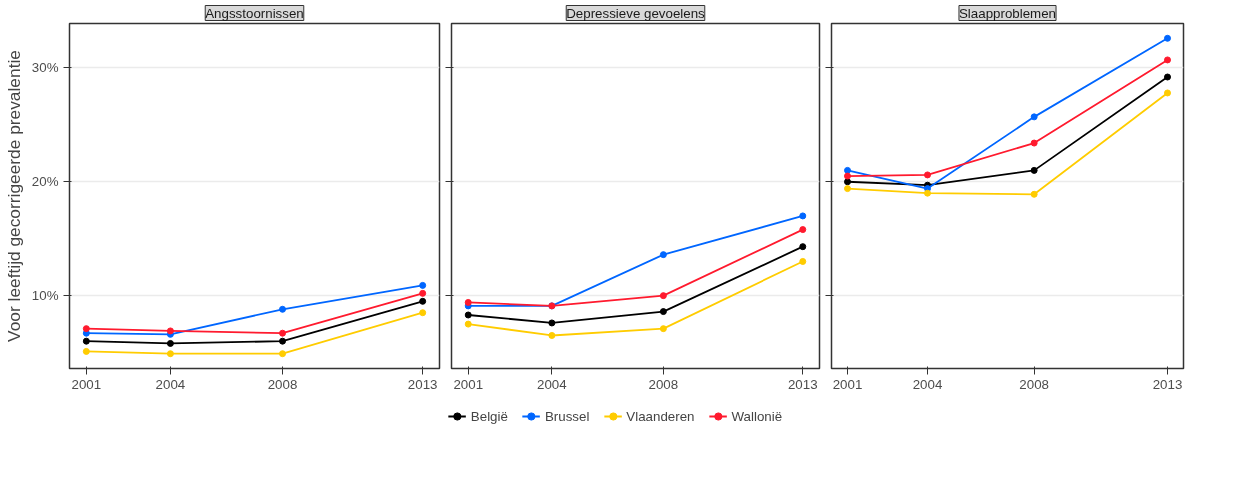 This screenshot has width=1235, height=498. What do you see at coordinates (45, 182) in the screenshot?
I see `y-tick-label: 20%` at bounding box center [45, 182].